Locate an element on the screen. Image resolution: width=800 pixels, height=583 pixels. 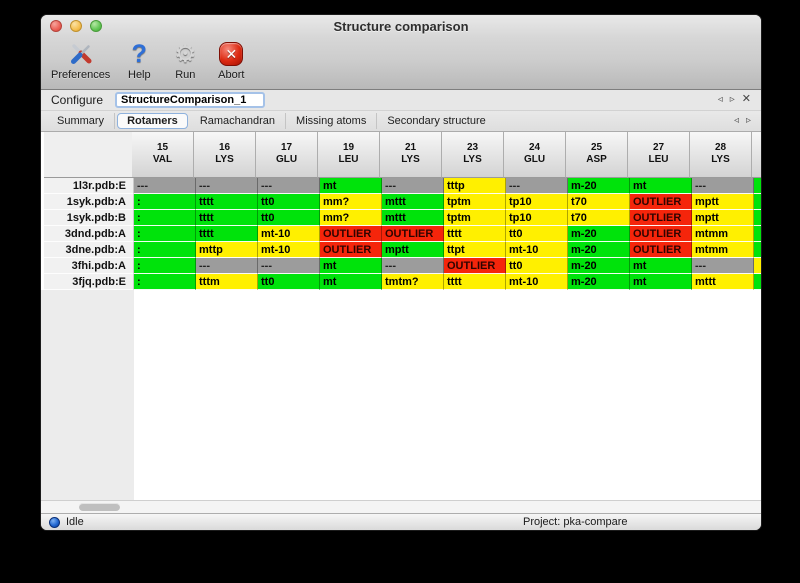
rotamer-cell: ttpt is located at coordinates (475, 249).